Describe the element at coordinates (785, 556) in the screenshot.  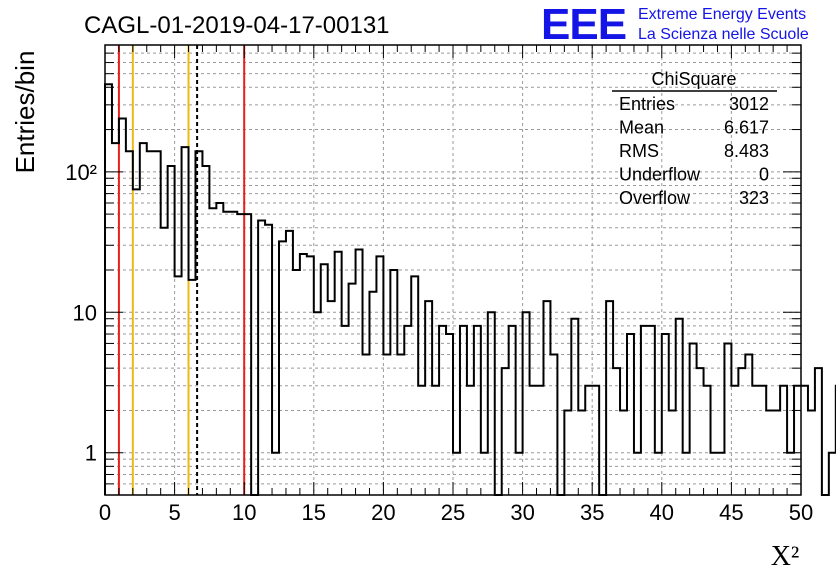
I see `x-axis-label: X²` at that location.